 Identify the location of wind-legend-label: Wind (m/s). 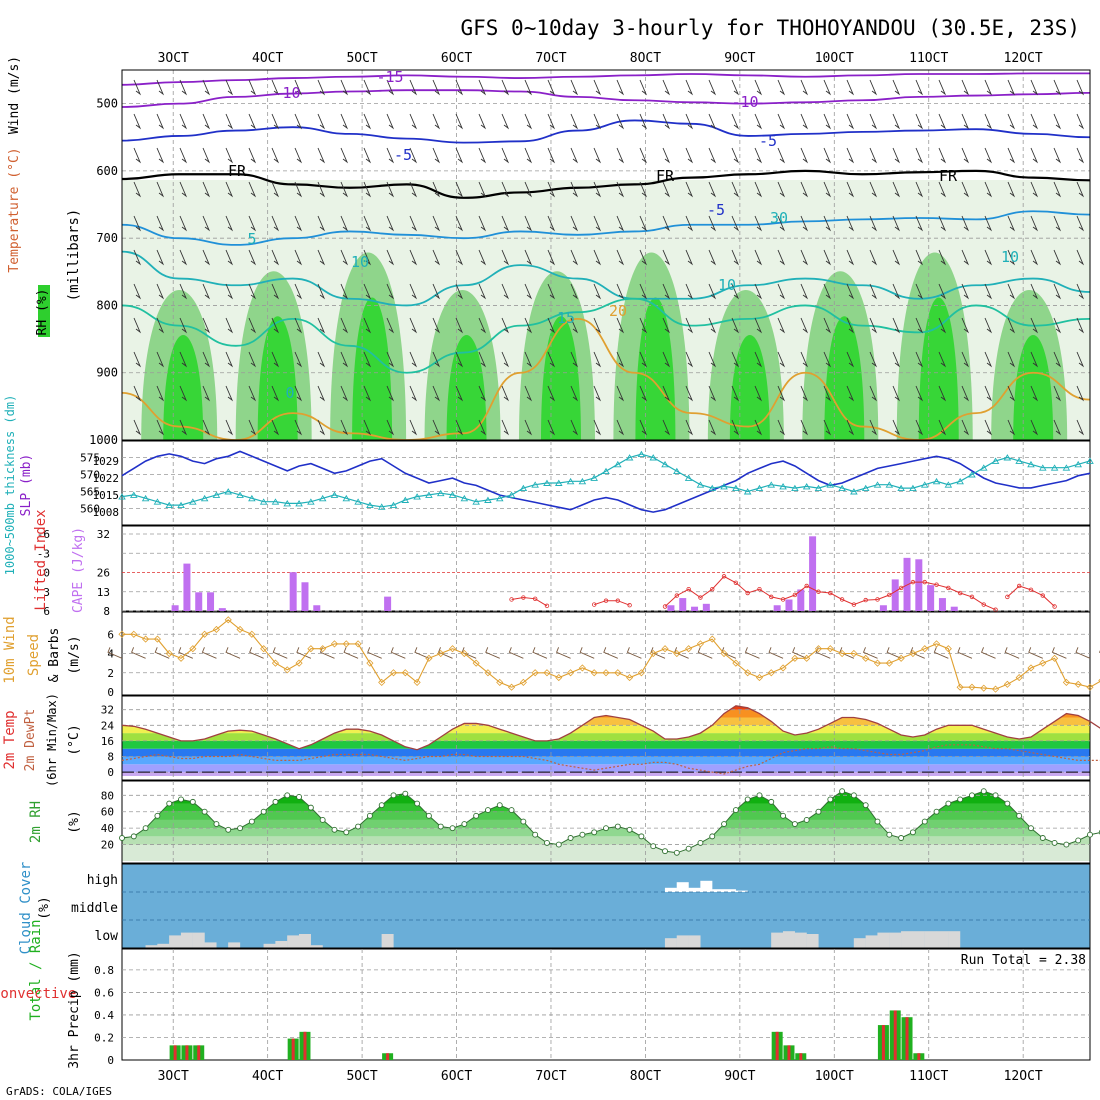
(14, 95).